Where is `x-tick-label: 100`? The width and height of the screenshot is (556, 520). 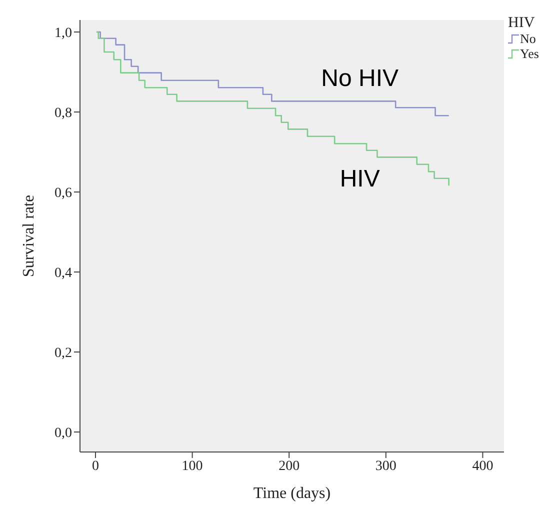
x-tick-label: 100 is located at coordinates (192, 466).